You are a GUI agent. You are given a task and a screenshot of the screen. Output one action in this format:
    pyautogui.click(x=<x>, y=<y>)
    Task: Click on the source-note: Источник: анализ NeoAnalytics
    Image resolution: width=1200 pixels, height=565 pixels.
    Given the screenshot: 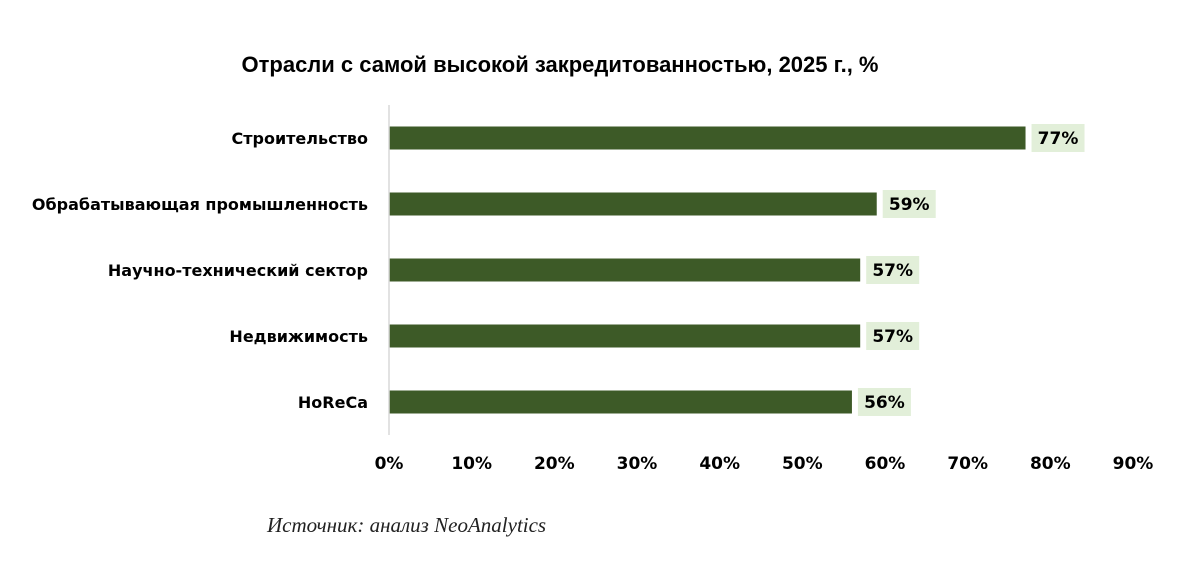 What is the action you would take?
    pyautogui.click(x=407, y=525)
    